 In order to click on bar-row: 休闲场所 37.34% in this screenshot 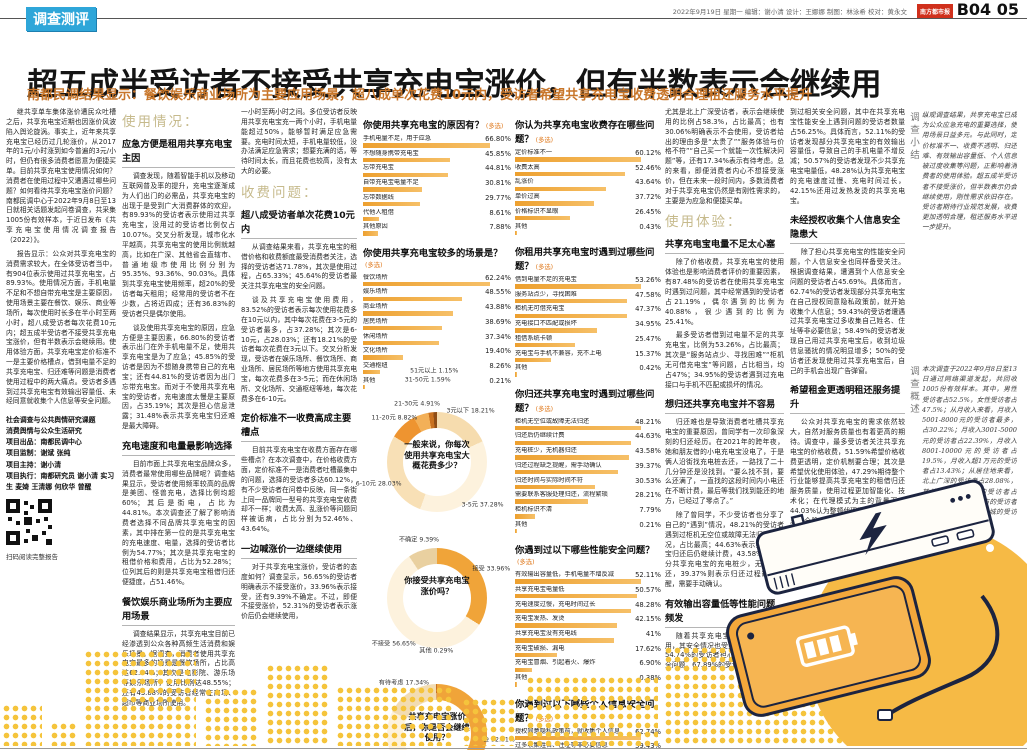, I will do `click(437, 339)`.